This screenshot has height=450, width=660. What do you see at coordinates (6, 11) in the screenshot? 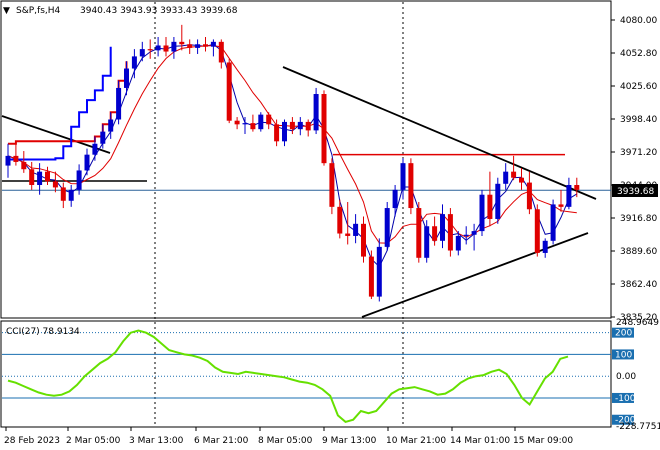
I see `collapse-triangle-icon: ▼` at bounding box center [6, 11].